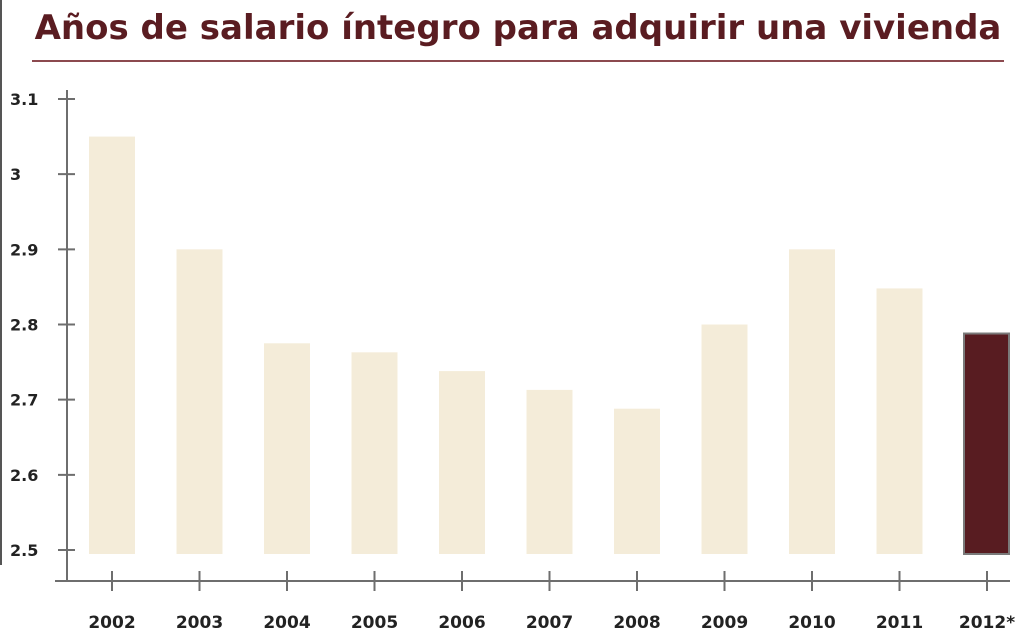 The width and height of the screenshot is (1024, 637). I want to click on x-tick-label: 2008, so click(636, 623).